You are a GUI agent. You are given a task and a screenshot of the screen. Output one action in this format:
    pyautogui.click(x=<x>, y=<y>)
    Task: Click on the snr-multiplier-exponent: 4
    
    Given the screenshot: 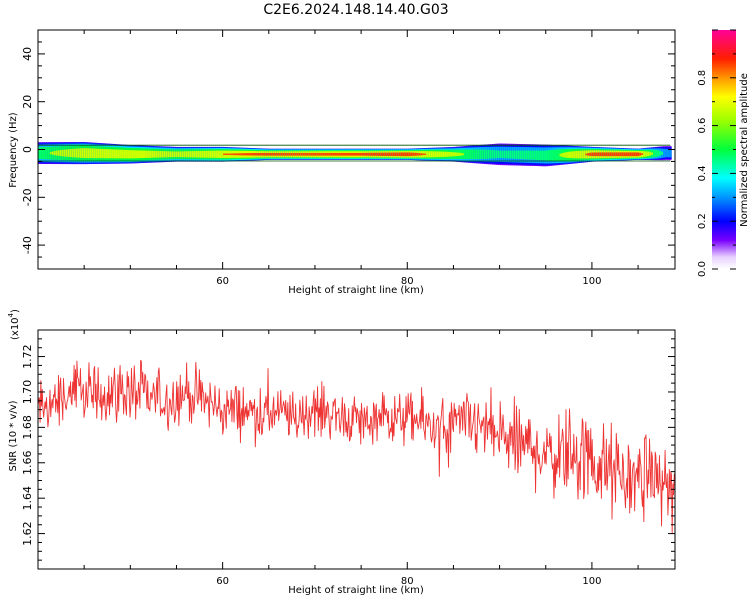 What is the action you would take?
    pyautogui.click(x=11, y=314)
    